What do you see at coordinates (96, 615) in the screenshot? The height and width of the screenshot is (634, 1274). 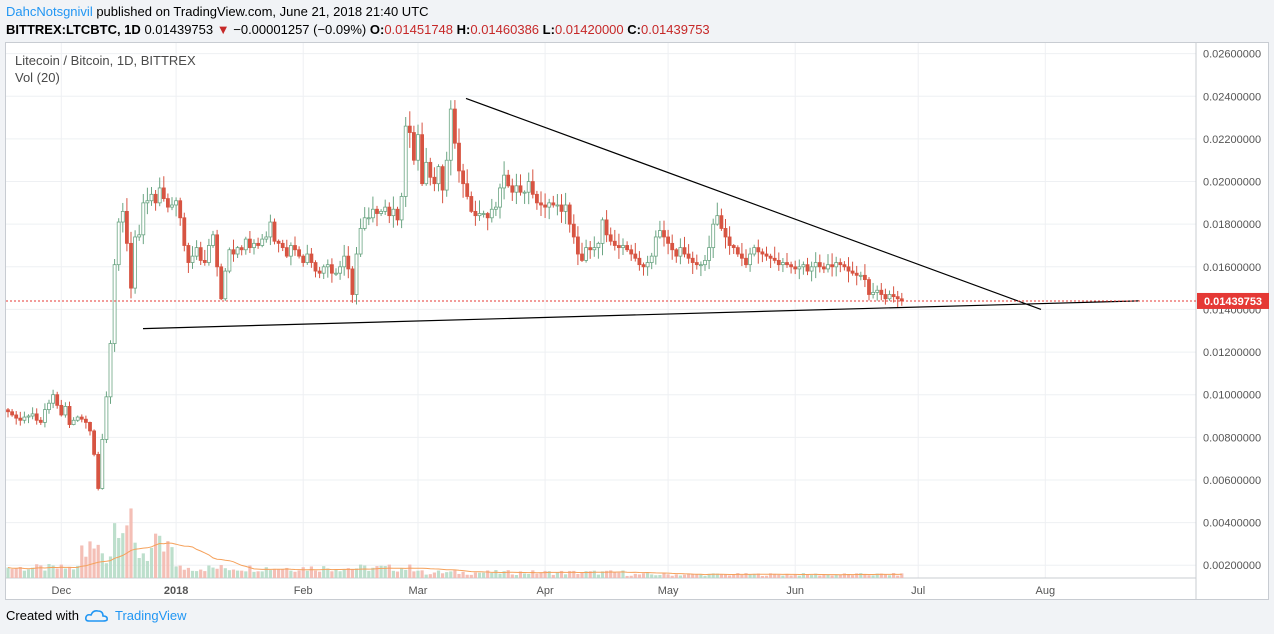 I see `tradingview-cloud-icon` at bounding box center [96, 615].